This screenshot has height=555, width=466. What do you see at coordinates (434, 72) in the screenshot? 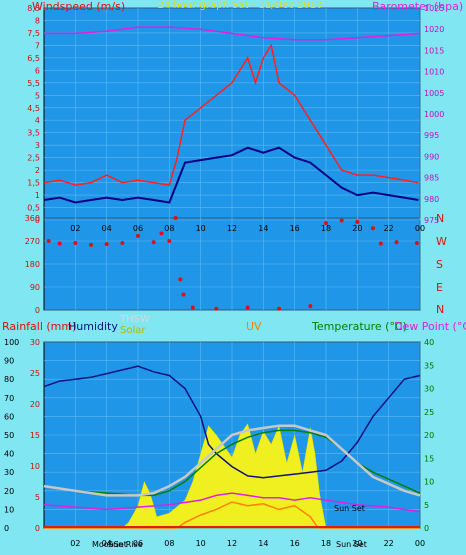
I see `barometer-tick-label: 1010` at bounding box center [434, 72].